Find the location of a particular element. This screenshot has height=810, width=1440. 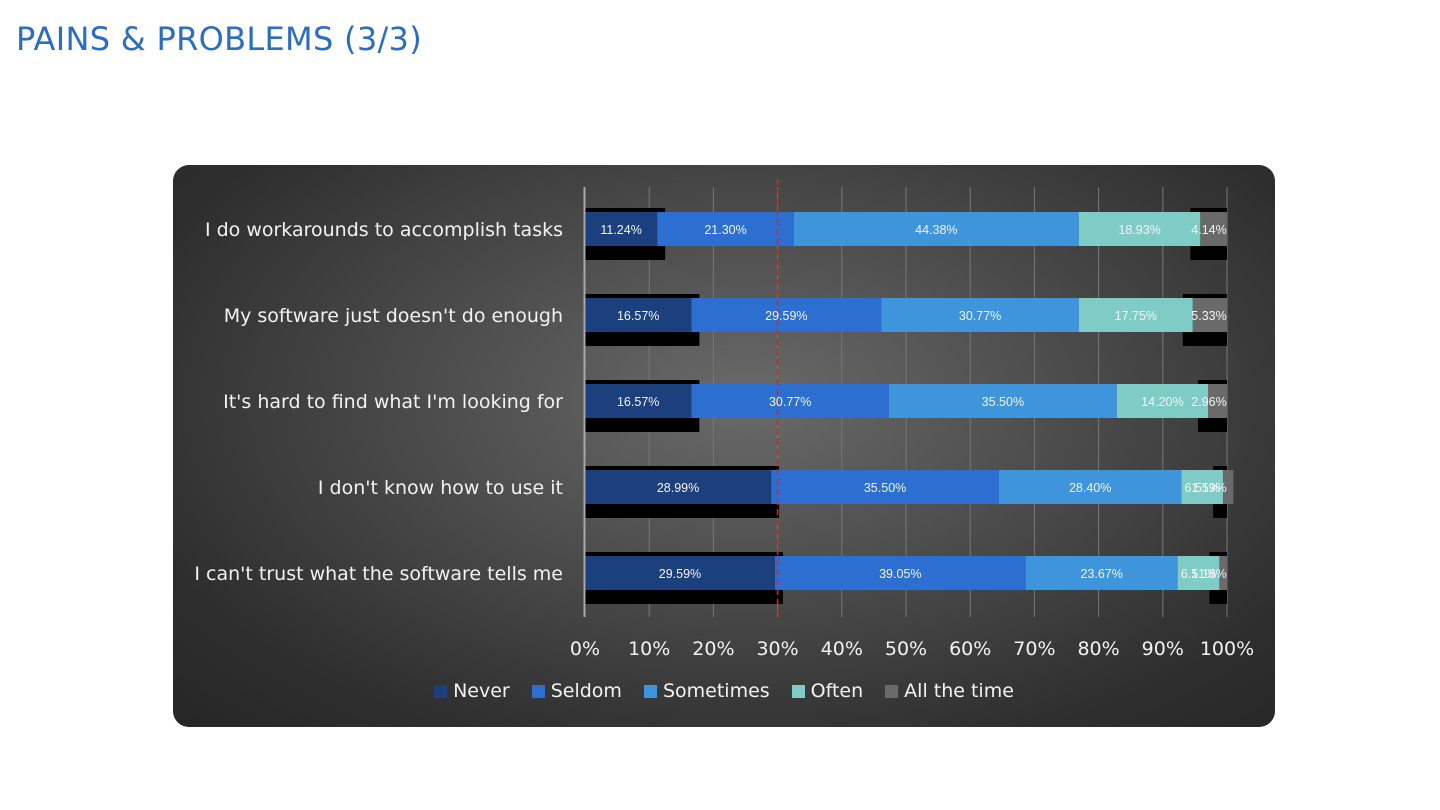

data-label: 28.40% is located at coordinates (1090, 488).